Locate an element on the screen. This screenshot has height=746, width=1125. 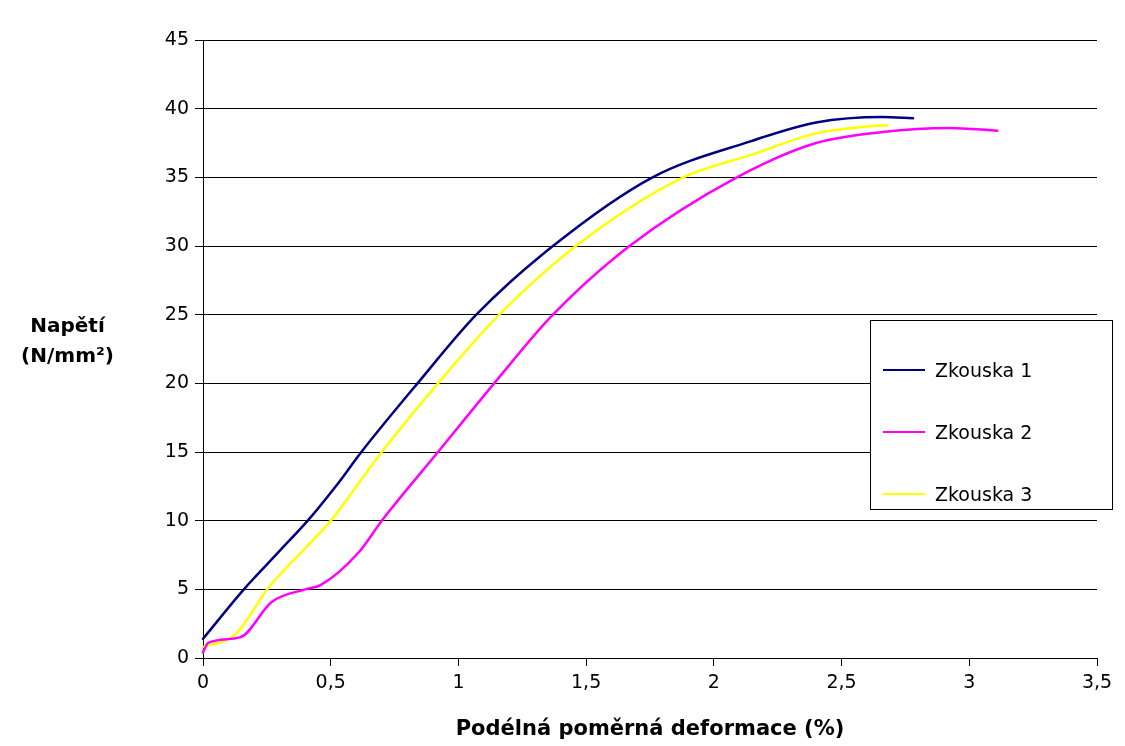
x-tick-label: 2,5 is located at coordinates (841, 681).